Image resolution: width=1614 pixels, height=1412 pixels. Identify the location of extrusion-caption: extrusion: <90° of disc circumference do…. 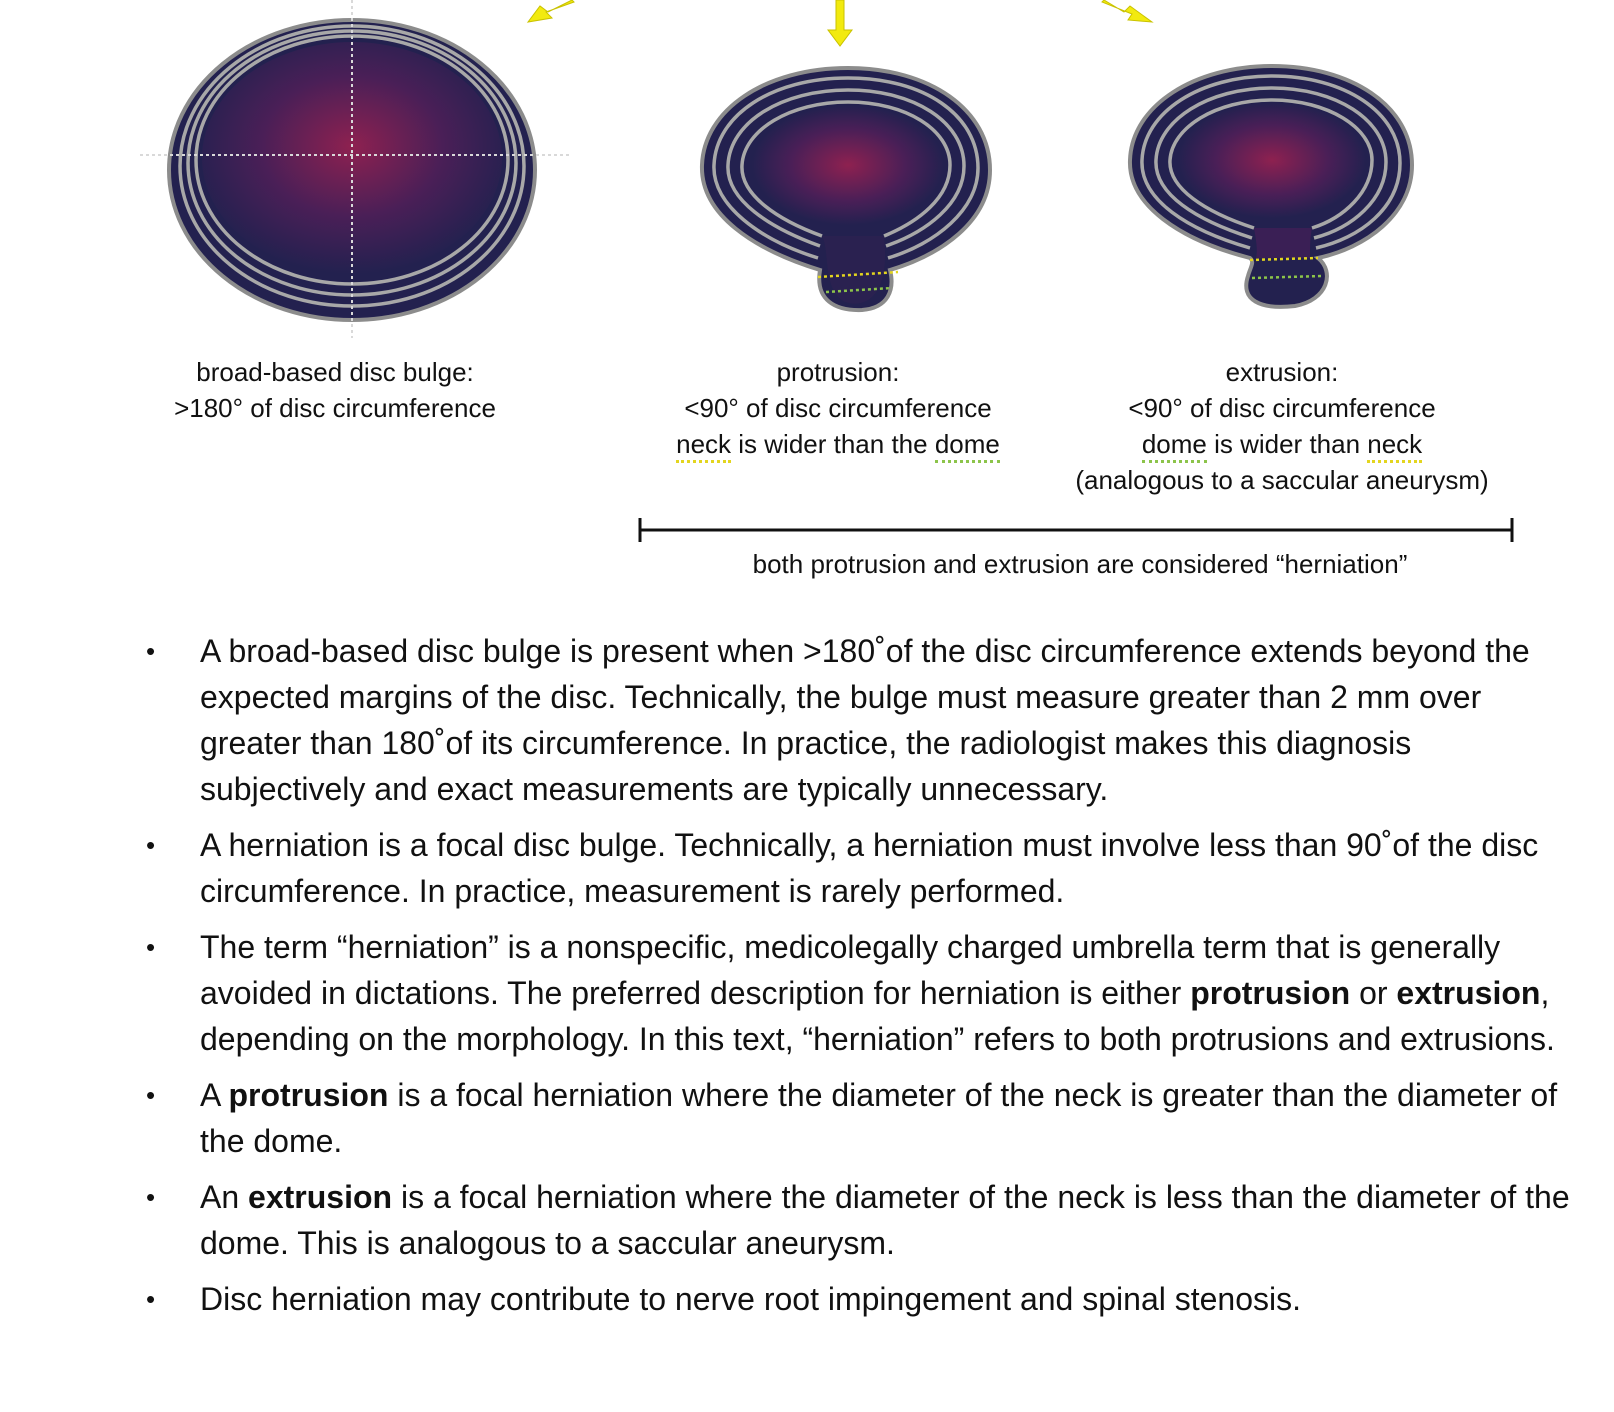
(1282, 426).